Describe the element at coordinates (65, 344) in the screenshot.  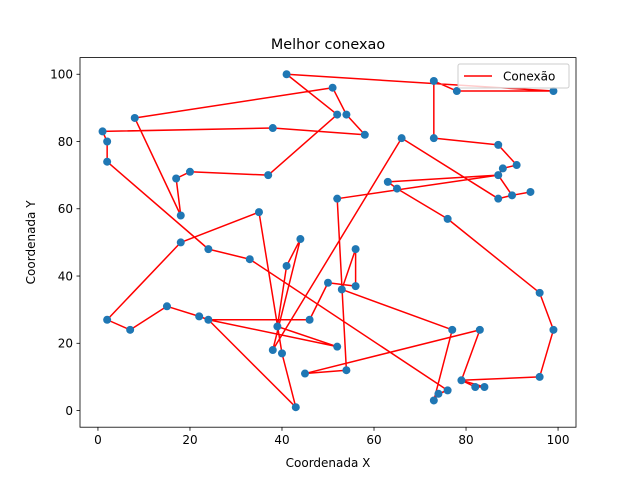
I see `y-tick-label: 20` at that location.